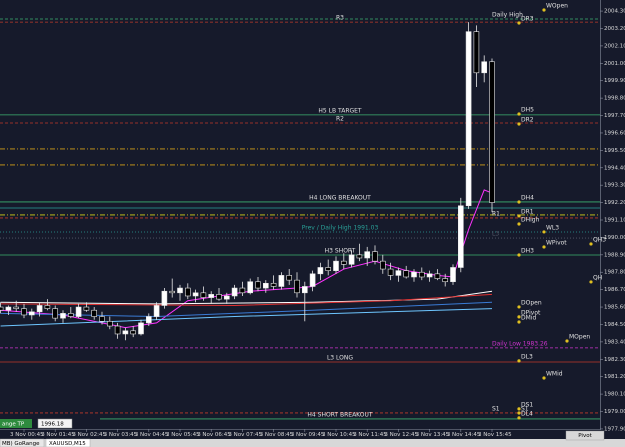 Image resolution: width=625 pixels, height=447 pixels. What do you see at coordinates (527, 110) in the screenshot?
I see `tag-label: DH5` at bounding box center [527, 110].